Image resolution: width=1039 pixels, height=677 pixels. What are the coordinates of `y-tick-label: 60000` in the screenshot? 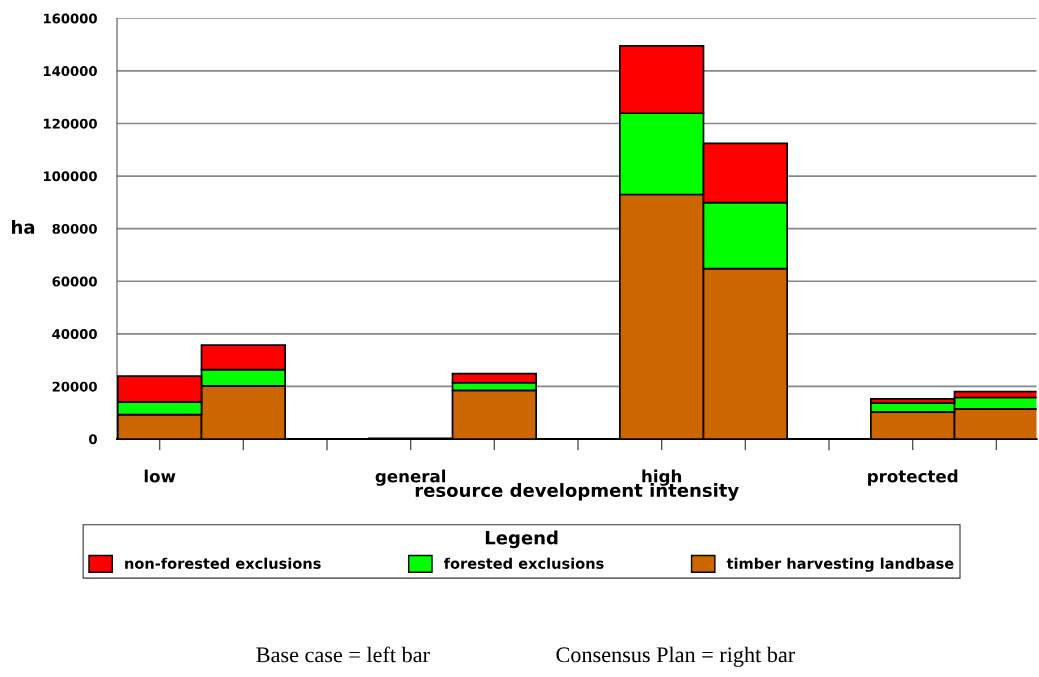 It's located at (74, 281).